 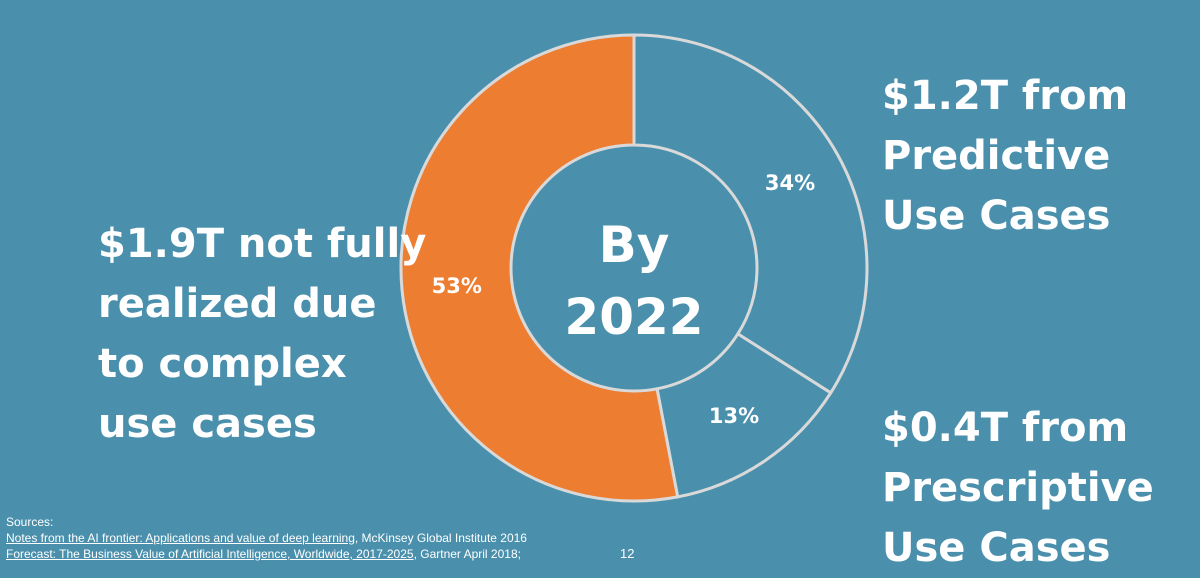 What do you see at coordinates (262, 244) in the screenshot?
I see `left-annotation-line: $1.9T not fully` at bounding box center [262, 244].